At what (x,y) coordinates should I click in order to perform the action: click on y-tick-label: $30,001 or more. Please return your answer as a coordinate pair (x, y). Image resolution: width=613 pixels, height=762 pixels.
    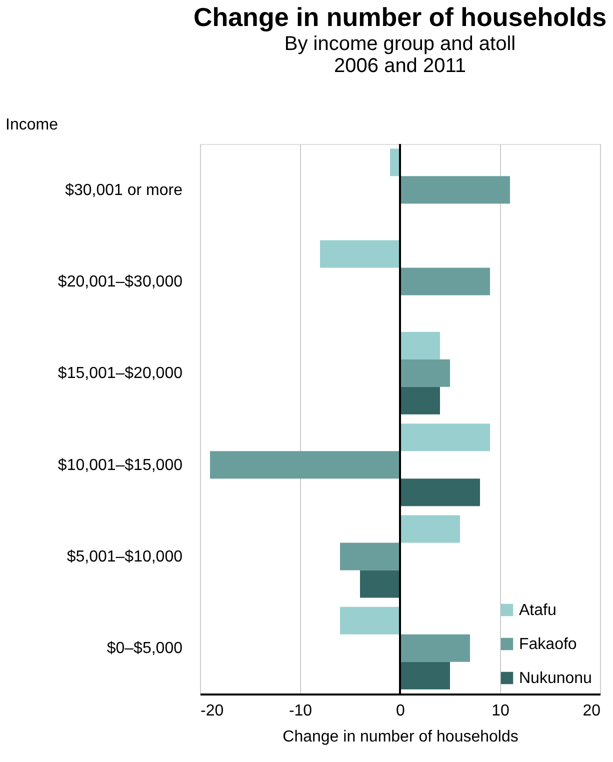
    Looking at the image, I should click on (124, 190).